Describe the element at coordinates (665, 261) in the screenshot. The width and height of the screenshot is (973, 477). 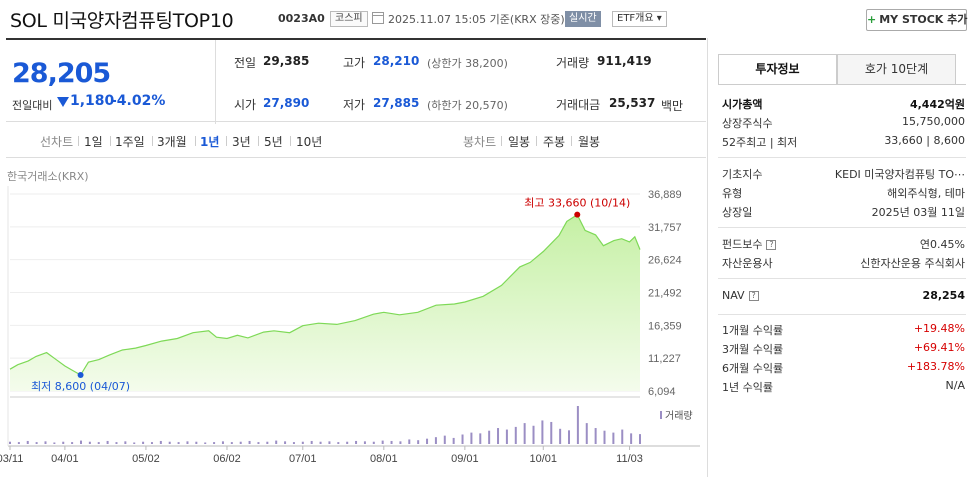
I see `y-tick-label: 26,624` at that location.